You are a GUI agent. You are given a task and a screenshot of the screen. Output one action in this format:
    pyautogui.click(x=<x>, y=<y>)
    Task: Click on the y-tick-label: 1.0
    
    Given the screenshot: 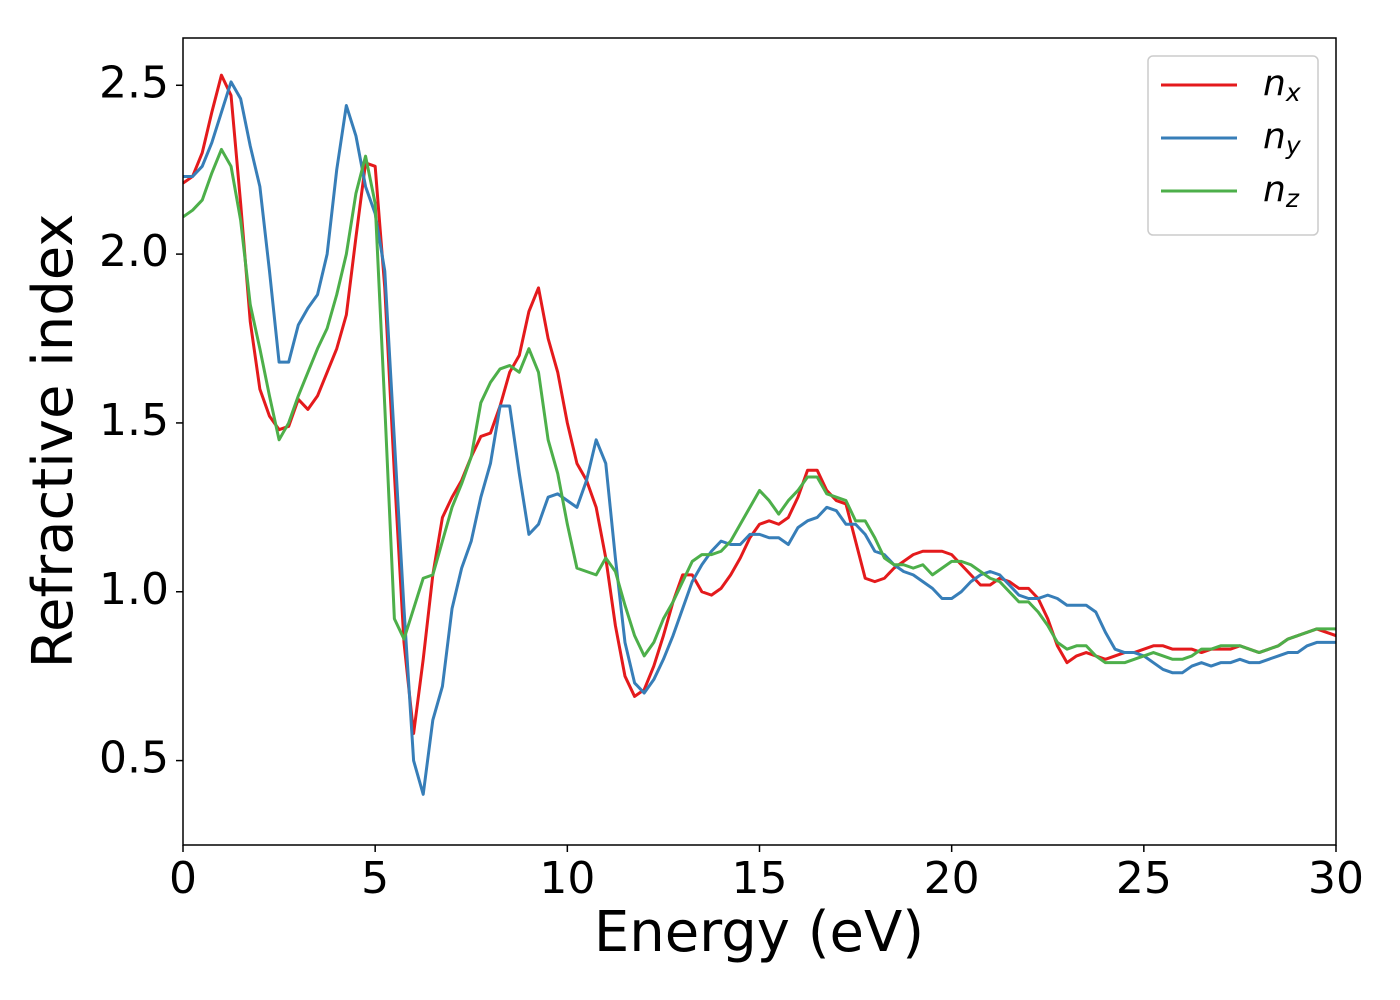 What is the action you would take?
    pyautogui.click(x=134, y=589)
    